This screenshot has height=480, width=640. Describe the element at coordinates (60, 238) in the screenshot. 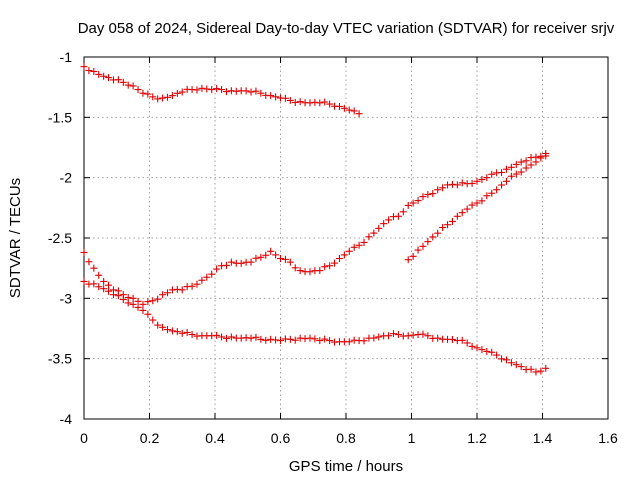

I see `y-tick-label: -2.5` at that location.